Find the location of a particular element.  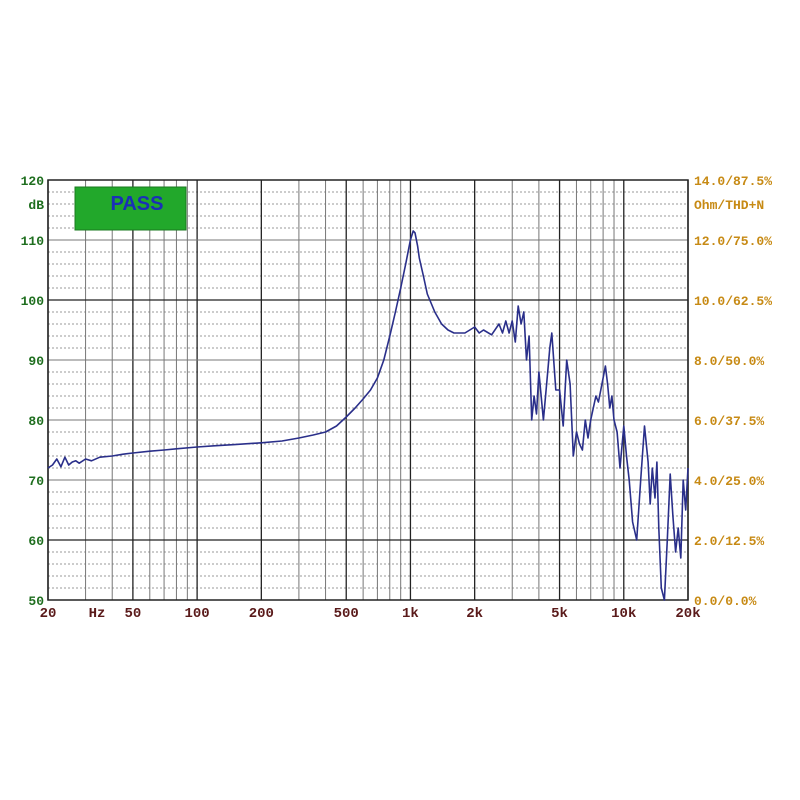

x-tick-label: 10k is located at coordinates (623, 614).